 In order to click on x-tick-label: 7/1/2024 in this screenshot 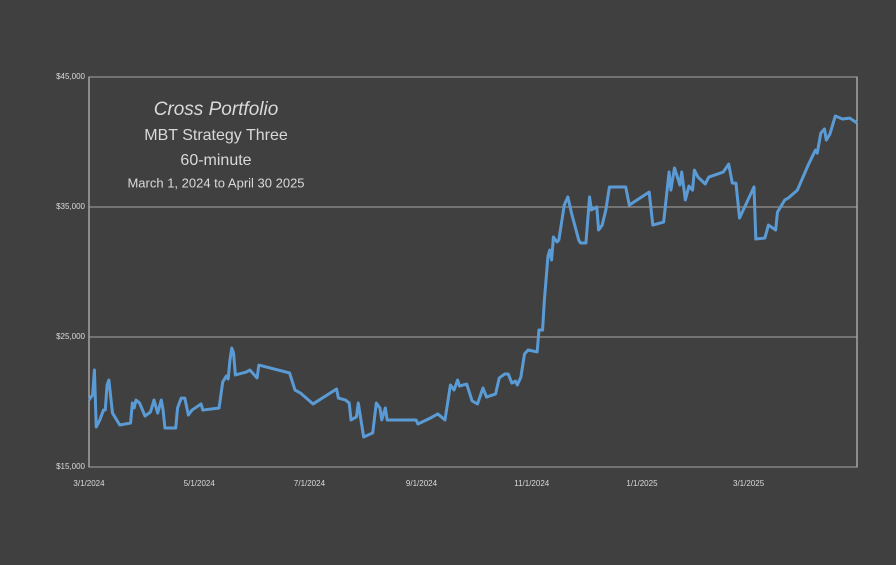, I will do `click(310, 483)`.